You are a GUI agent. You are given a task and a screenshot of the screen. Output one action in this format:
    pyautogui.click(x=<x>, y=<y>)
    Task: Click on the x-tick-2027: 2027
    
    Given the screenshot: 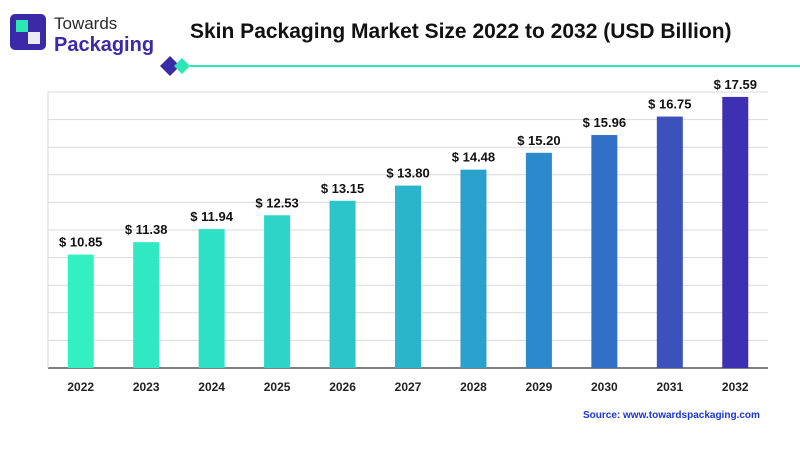 What is the action you would take?
    pyautogui.click(x=408, y=387)
    